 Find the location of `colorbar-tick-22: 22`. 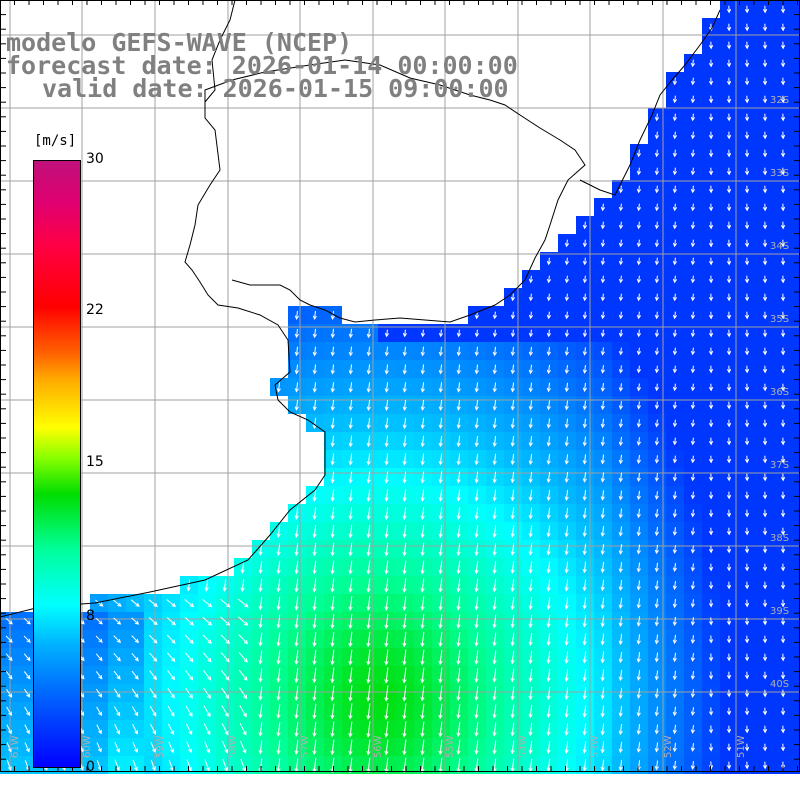

colorbar-tick-22: 22 is located at coordinates (95, 310).